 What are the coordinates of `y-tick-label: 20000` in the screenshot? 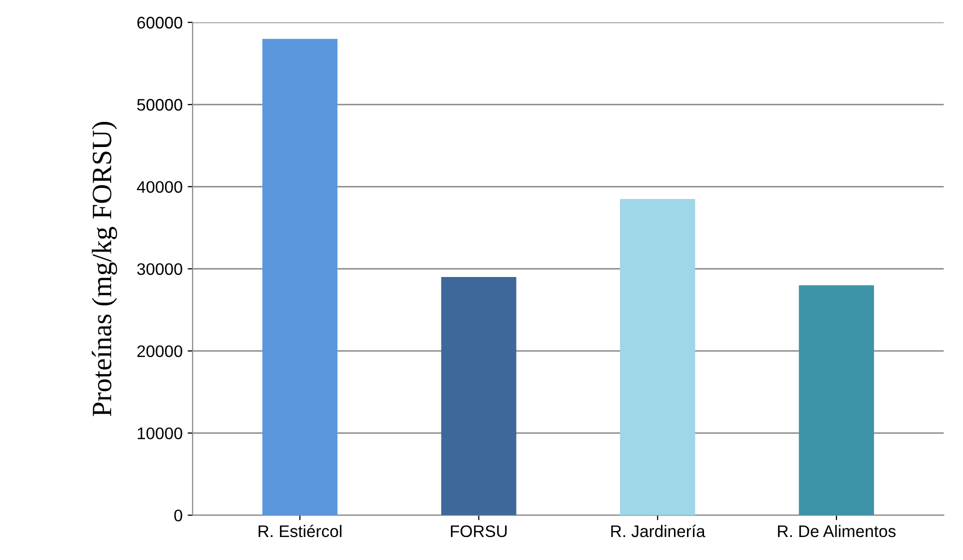 It's located at (159, 351).